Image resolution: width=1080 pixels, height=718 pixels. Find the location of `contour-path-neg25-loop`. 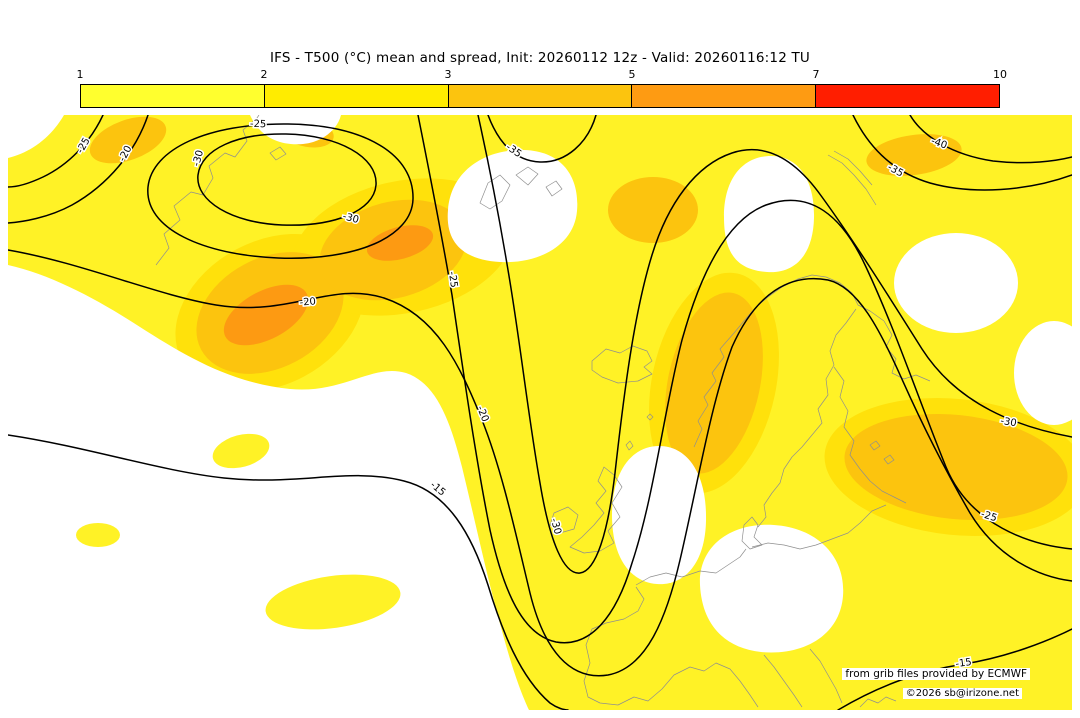

contour-path-neg25-loop is located at coordinates (280, 191).